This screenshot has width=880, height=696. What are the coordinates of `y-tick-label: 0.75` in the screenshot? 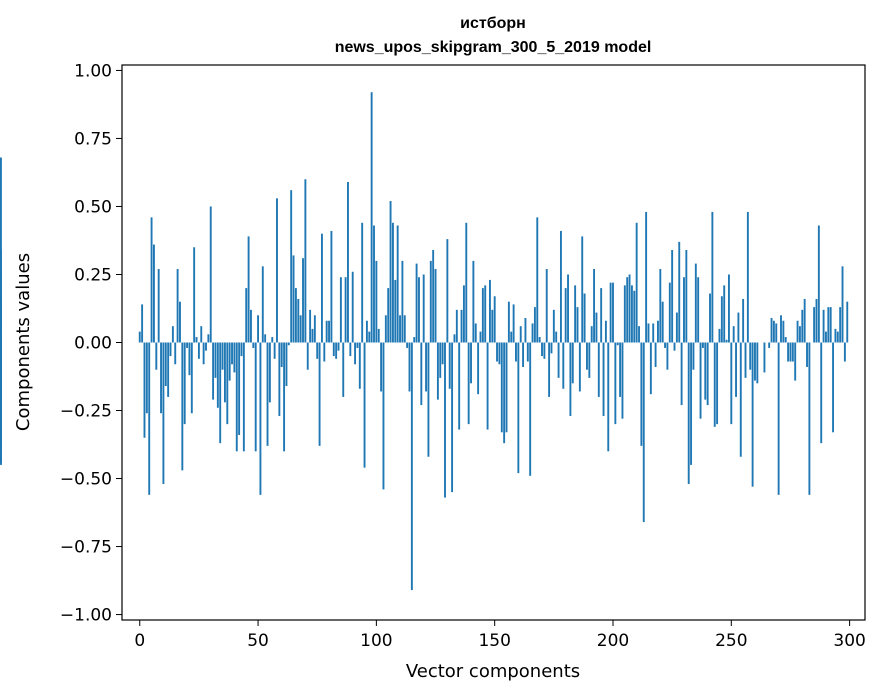 It's located at (93, 139).